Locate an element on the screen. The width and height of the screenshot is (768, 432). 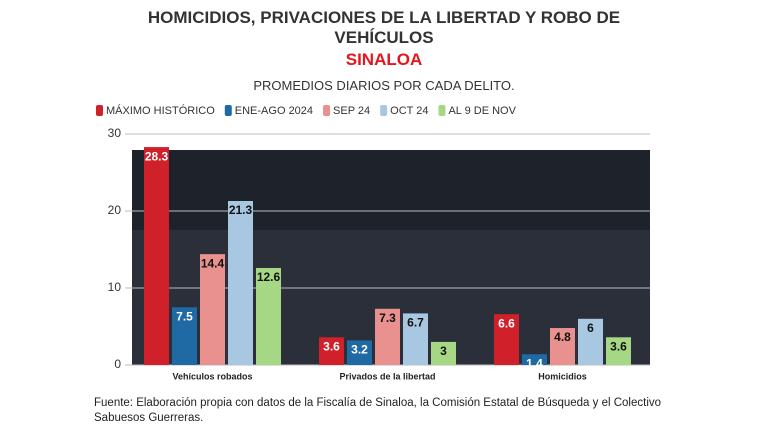
data-label: 4.8 is located at coordinates (562, 337).